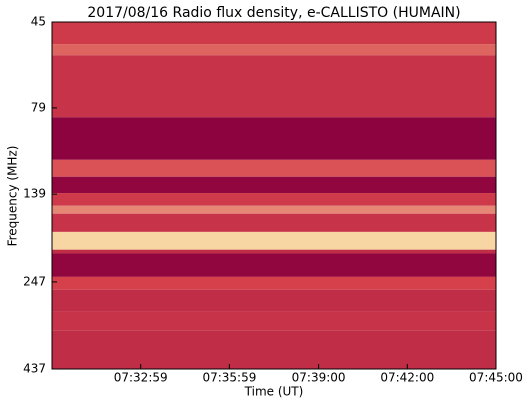 The height and width of the screenshot is (408, 529). What do you see at coordinates (34, 369) in the screenshot?
I see `y-tick-label: 437` at bounding box center [34, 369].